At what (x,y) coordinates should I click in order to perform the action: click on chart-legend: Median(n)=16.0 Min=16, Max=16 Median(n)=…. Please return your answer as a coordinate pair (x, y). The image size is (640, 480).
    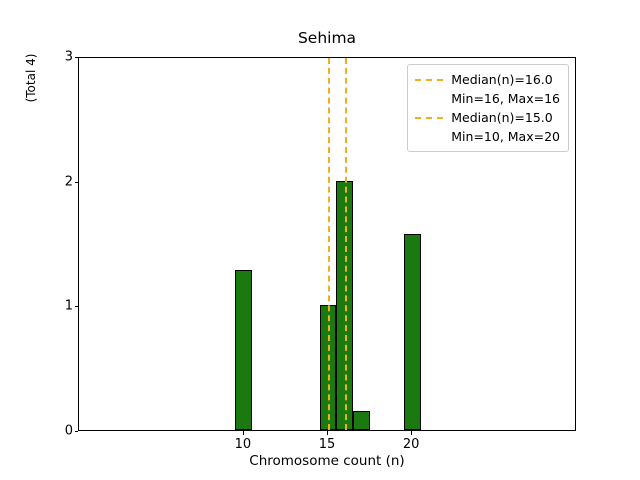
    Looking at the image, I should click on (488, 108).